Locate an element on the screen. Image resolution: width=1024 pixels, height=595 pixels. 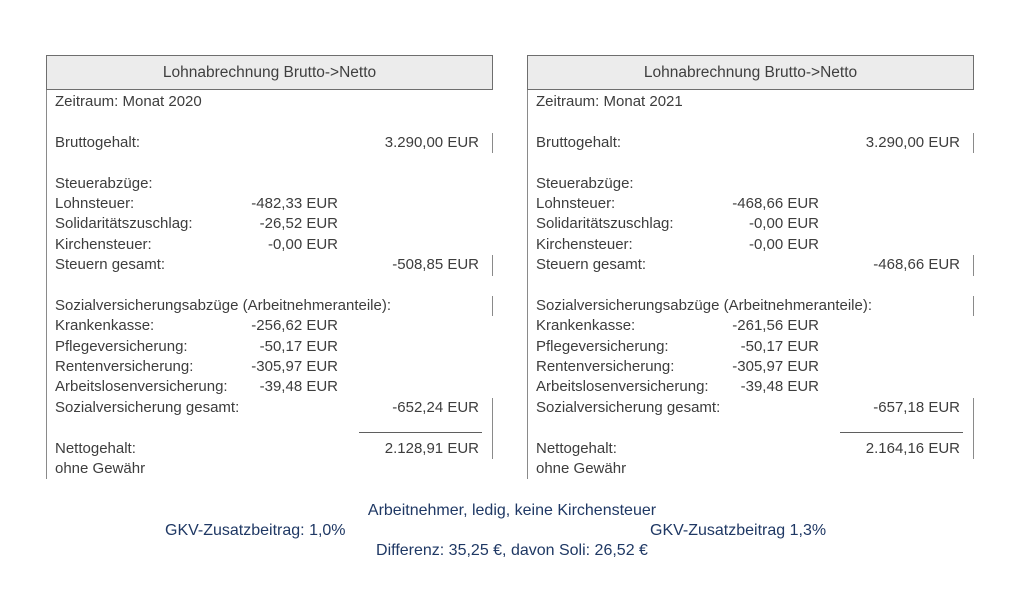
footer-gkv-2020: GKV-Zusatzbeitrag: 1,0% is located at coordinates (255, 530).